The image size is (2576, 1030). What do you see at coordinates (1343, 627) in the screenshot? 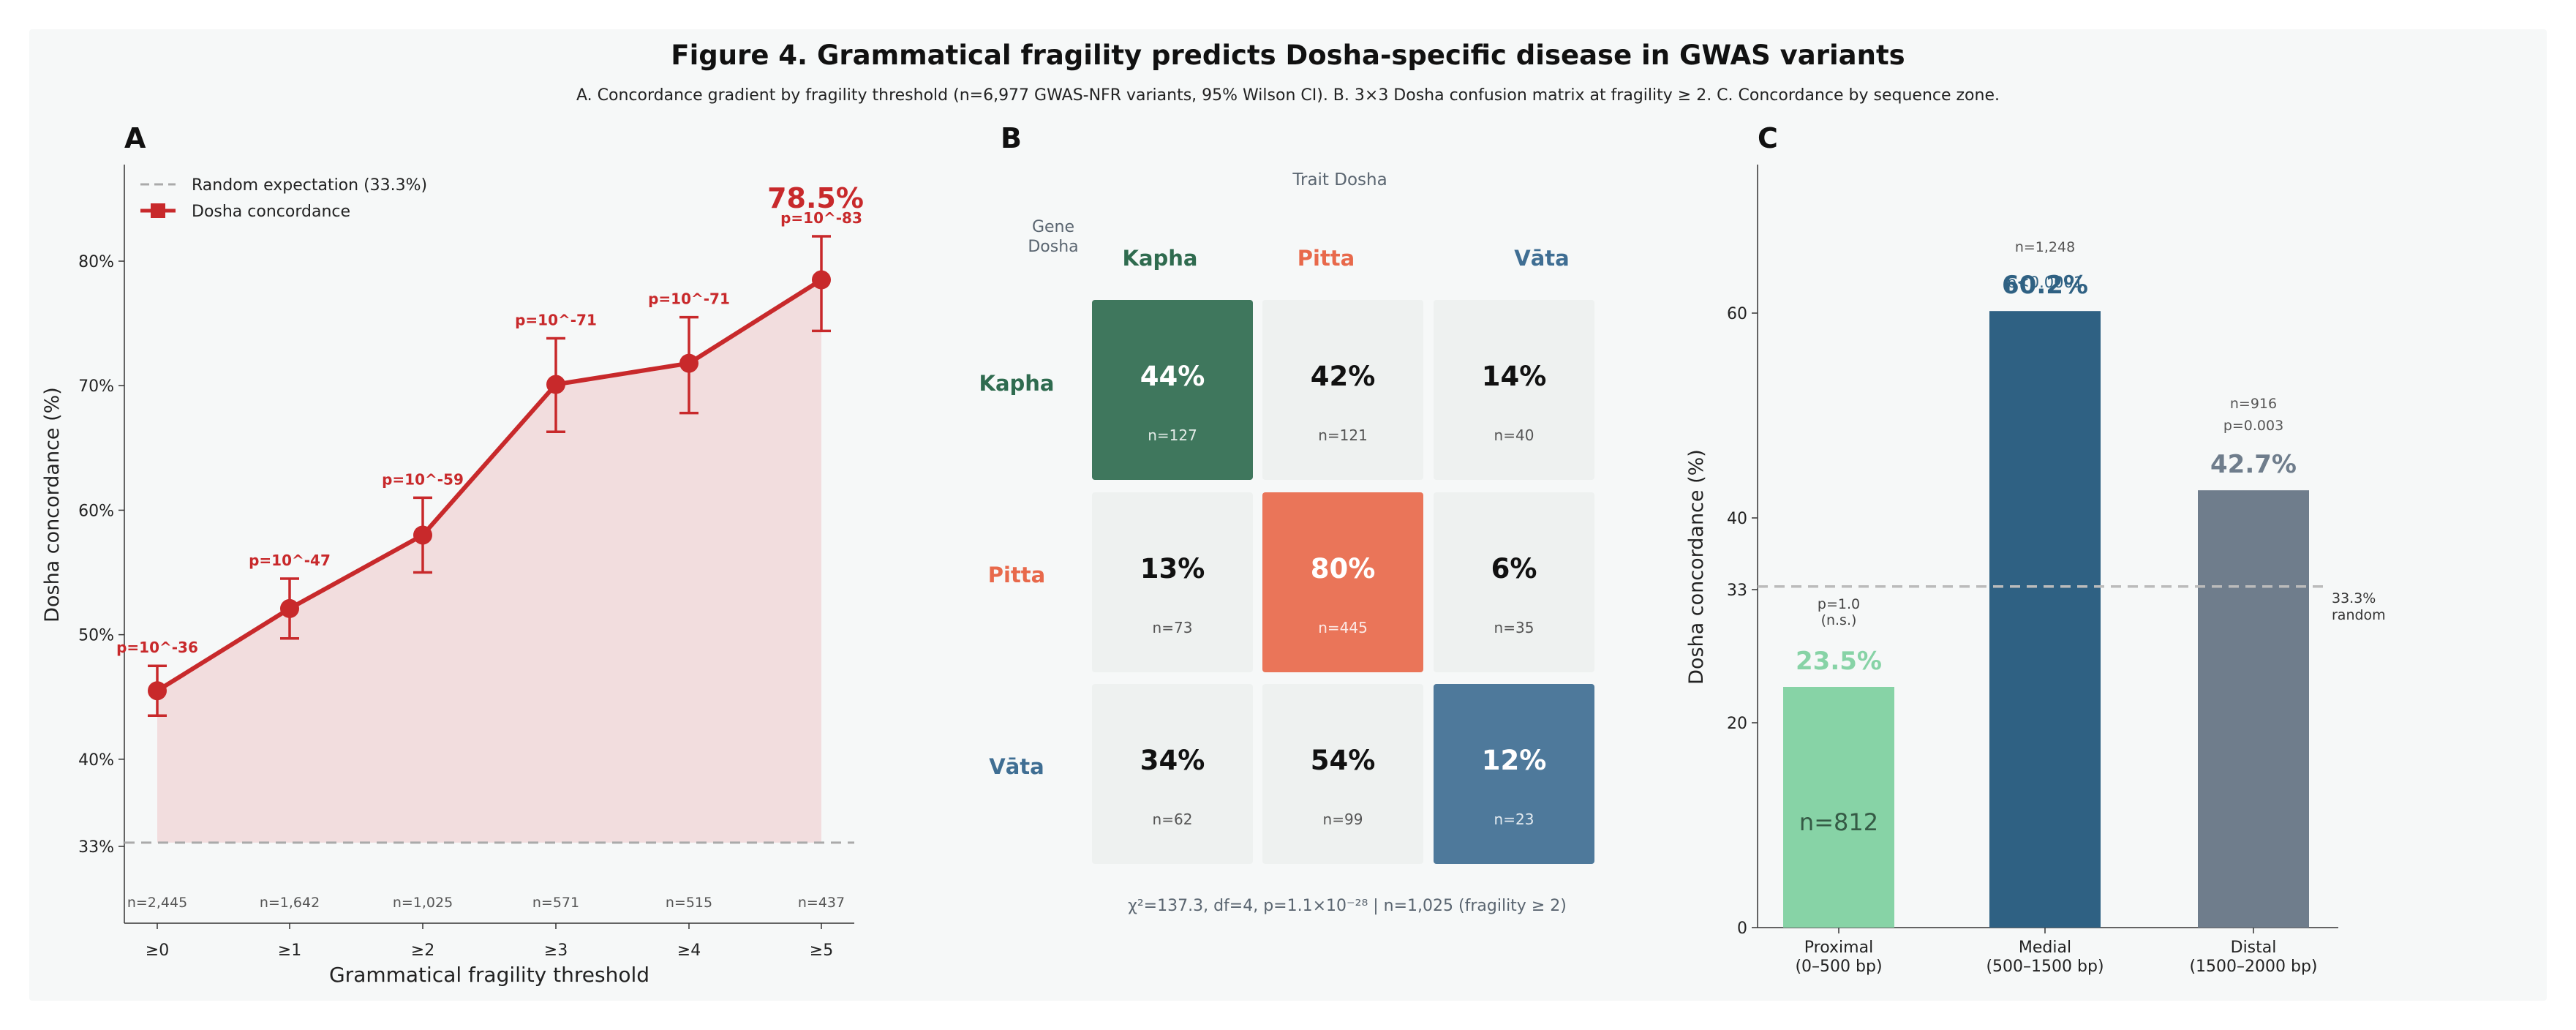
I see `panel-b-cell-count: n=445` at bounding box center [1343, 627].